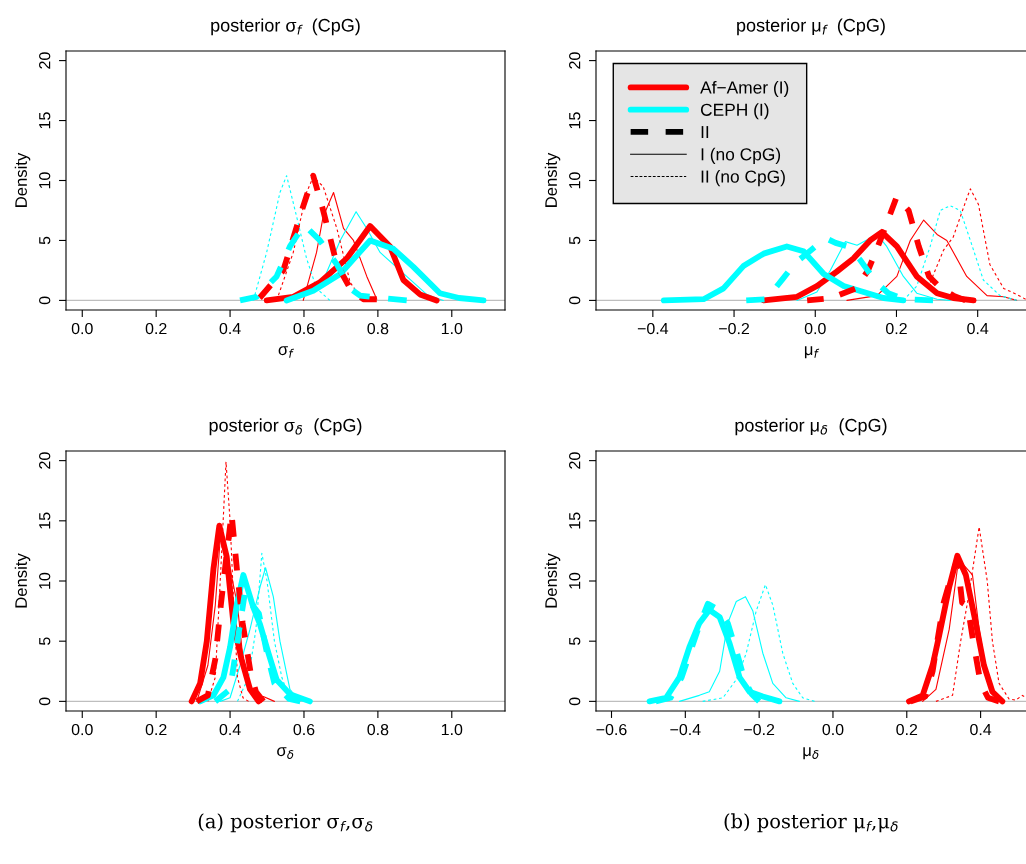 The height and width of the screenshot is (864, 1026). I want to click on chart-title: posterior μ$_{f}$ (CpG), so click(811, 27).